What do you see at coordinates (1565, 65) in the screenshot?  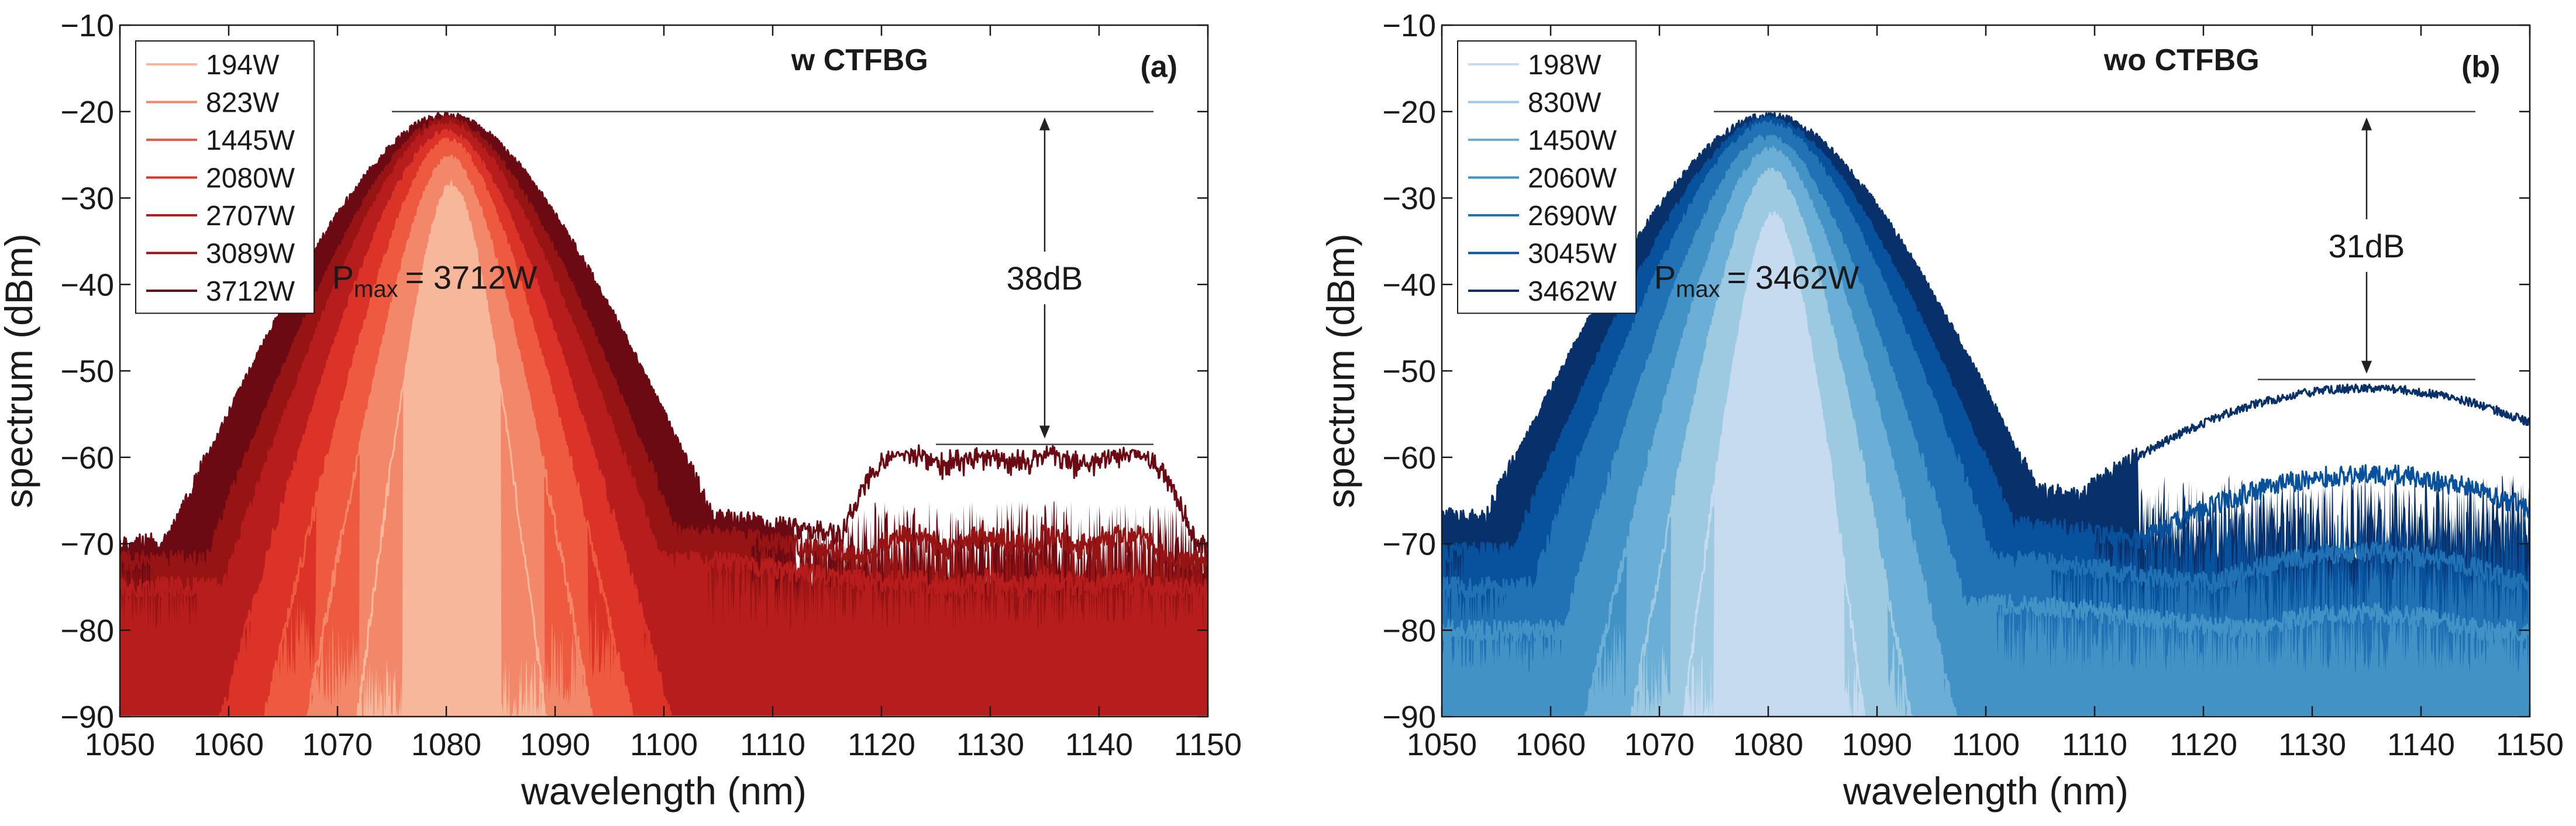 I see `legend-label: 198W` at bounding box center [1565, 65].